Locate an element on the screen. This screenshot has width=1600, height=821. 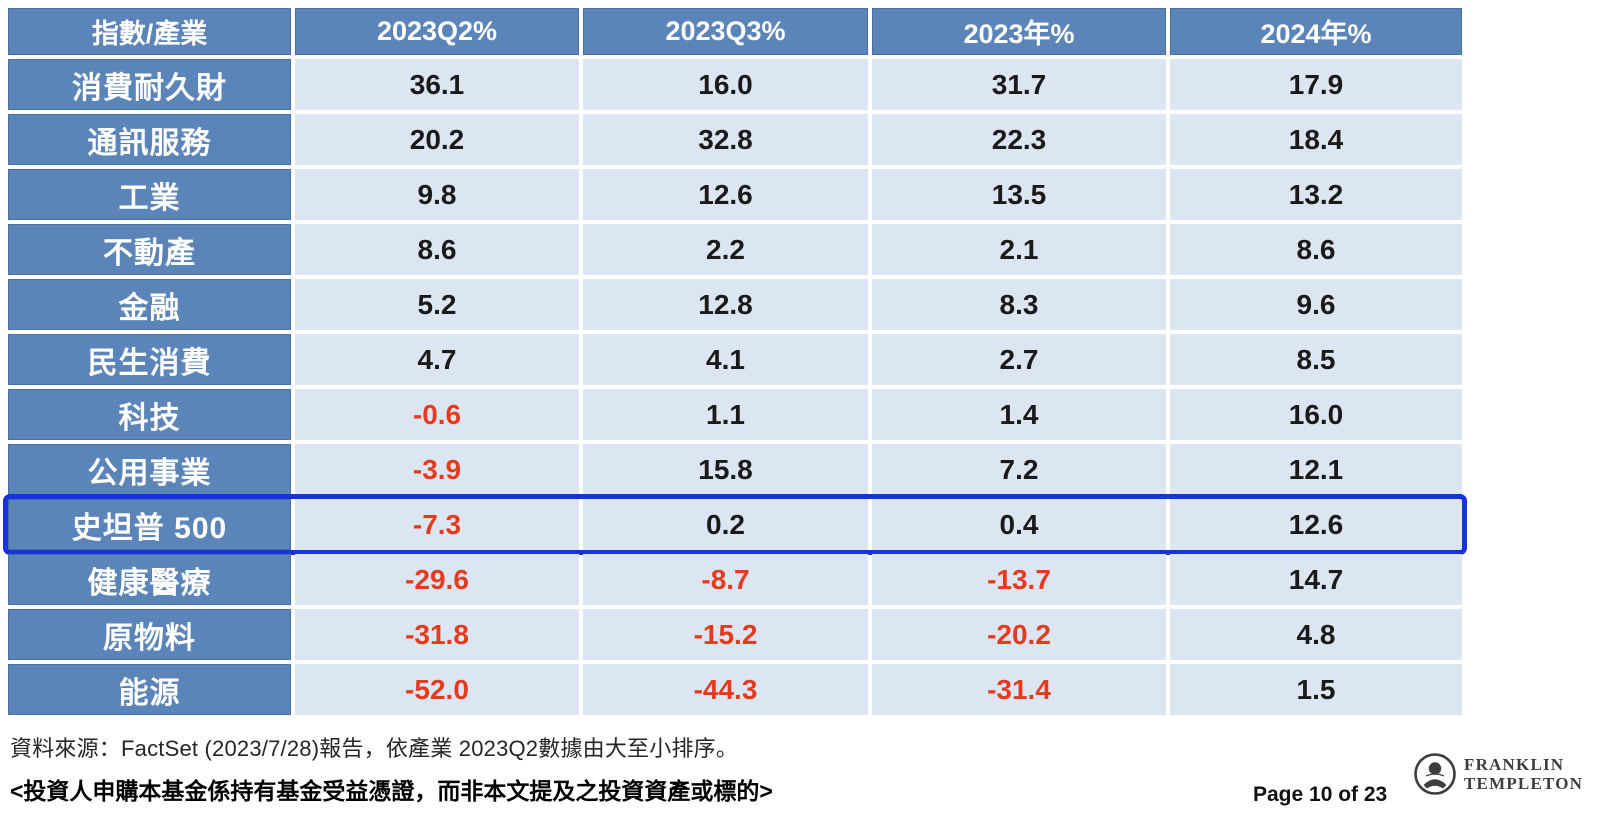
value-cell: 13.5 is located at coordinates (1019, 194).